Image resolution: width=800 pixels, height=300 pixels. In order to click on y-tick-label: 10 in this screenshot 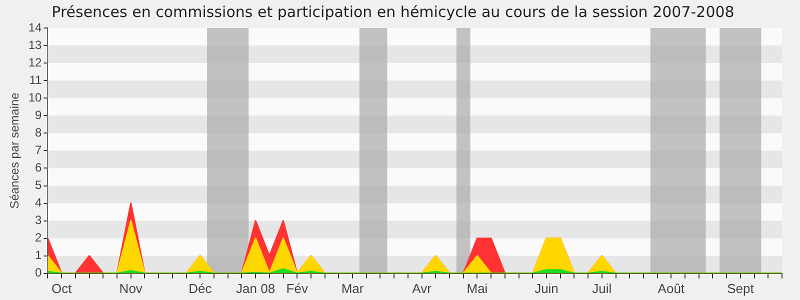, I will do `click(35, 97)`.